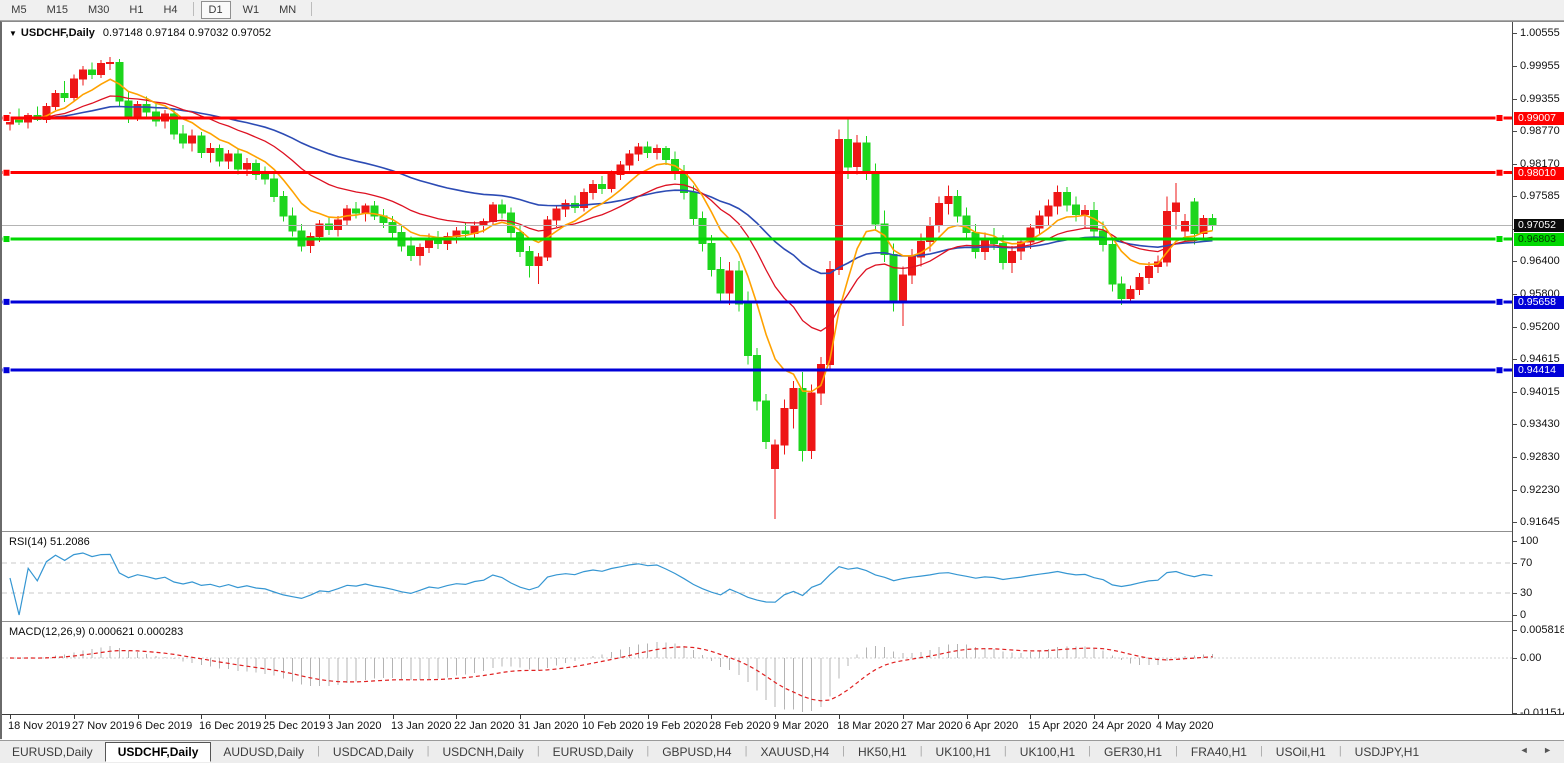  I want to click on timeframe-button-M5: M5, so click(19, 10).